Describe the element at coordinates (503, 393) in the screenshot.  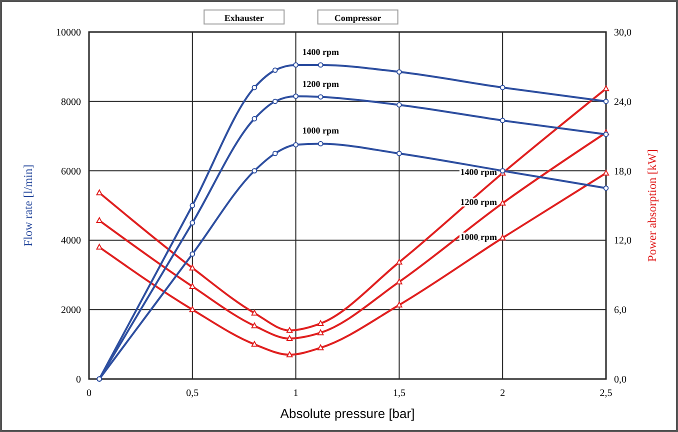
I see `x-tick-label: 2` at that location.